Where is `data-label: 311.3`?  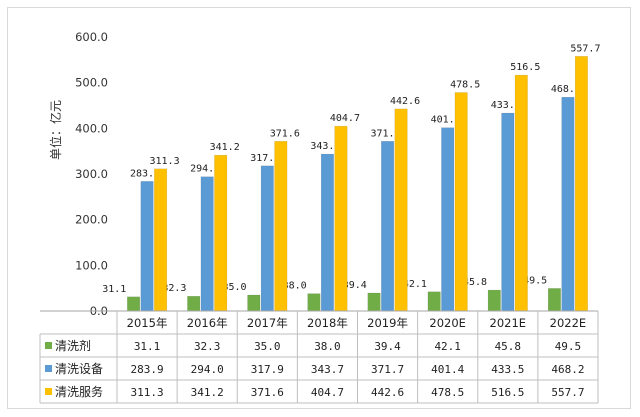
data-label: 311.3 is located at coordinates (165, 161).